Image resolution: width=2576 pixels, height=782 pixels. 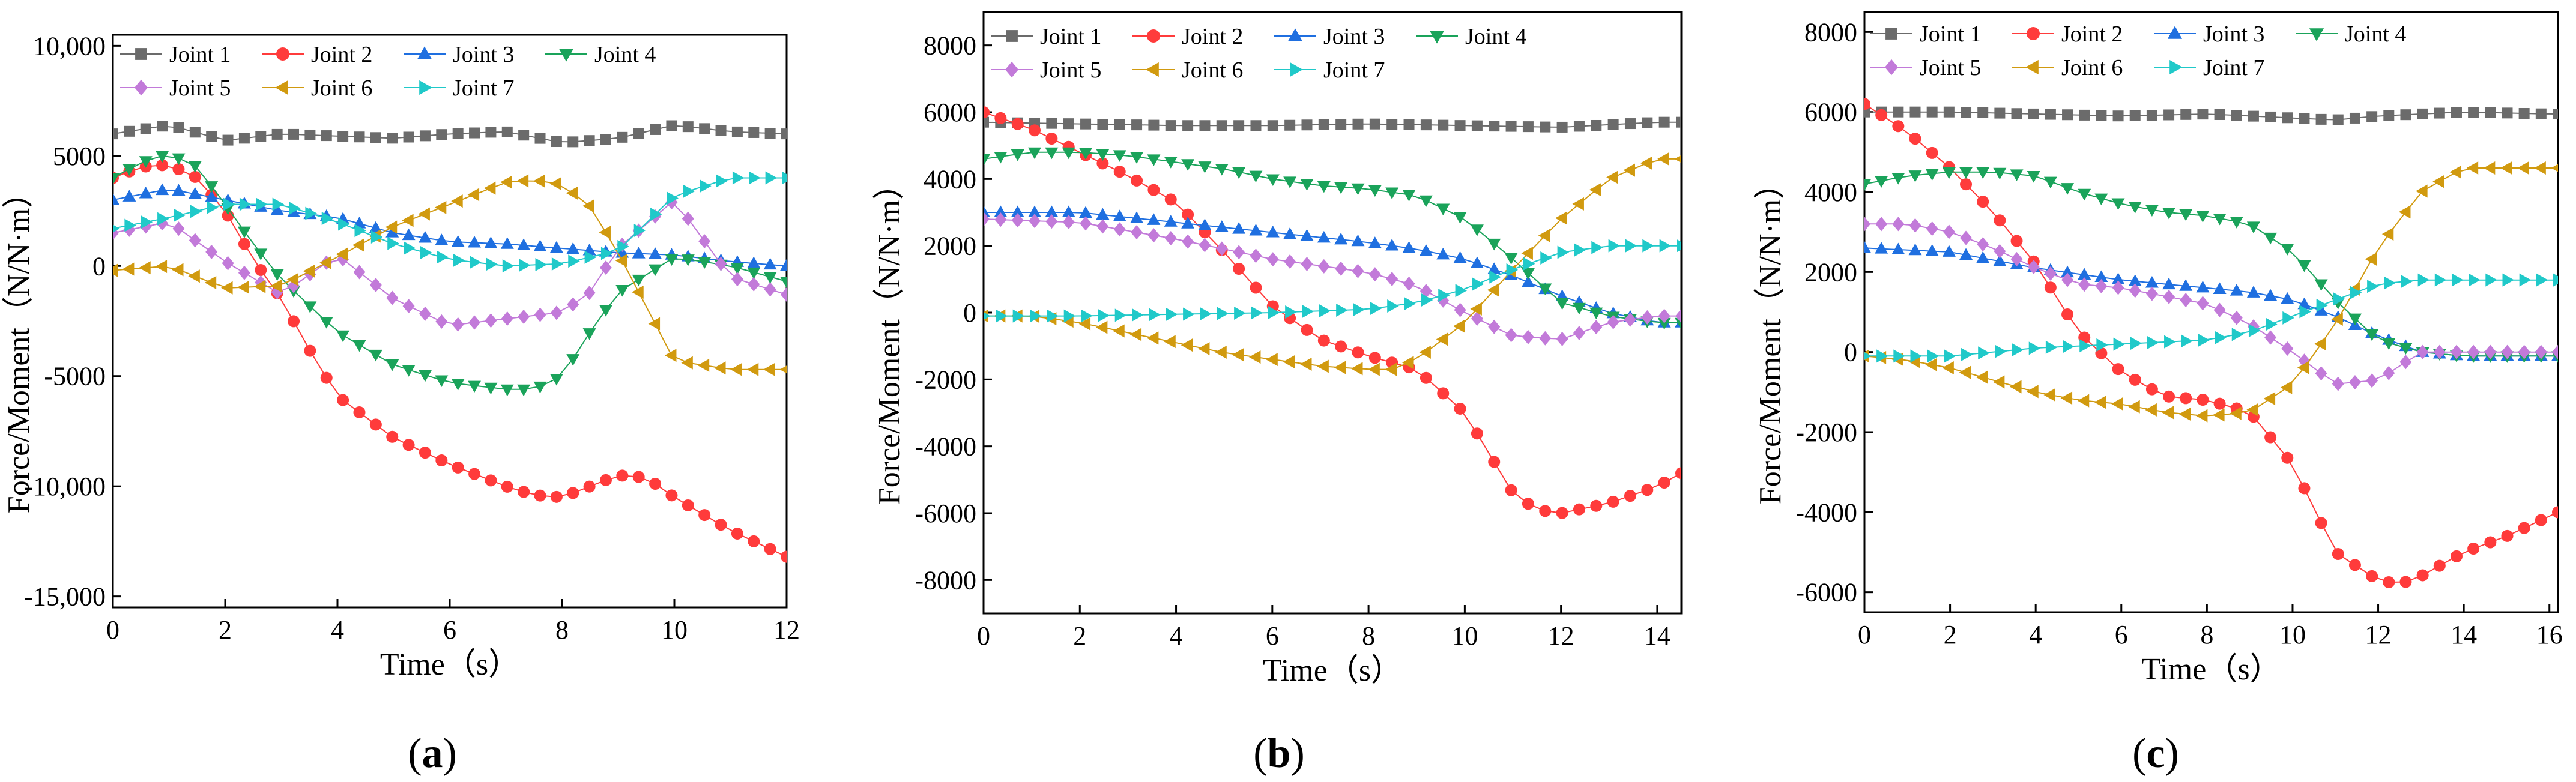 I want to click on x-tick-label: 0, so click(x=112, y=630).